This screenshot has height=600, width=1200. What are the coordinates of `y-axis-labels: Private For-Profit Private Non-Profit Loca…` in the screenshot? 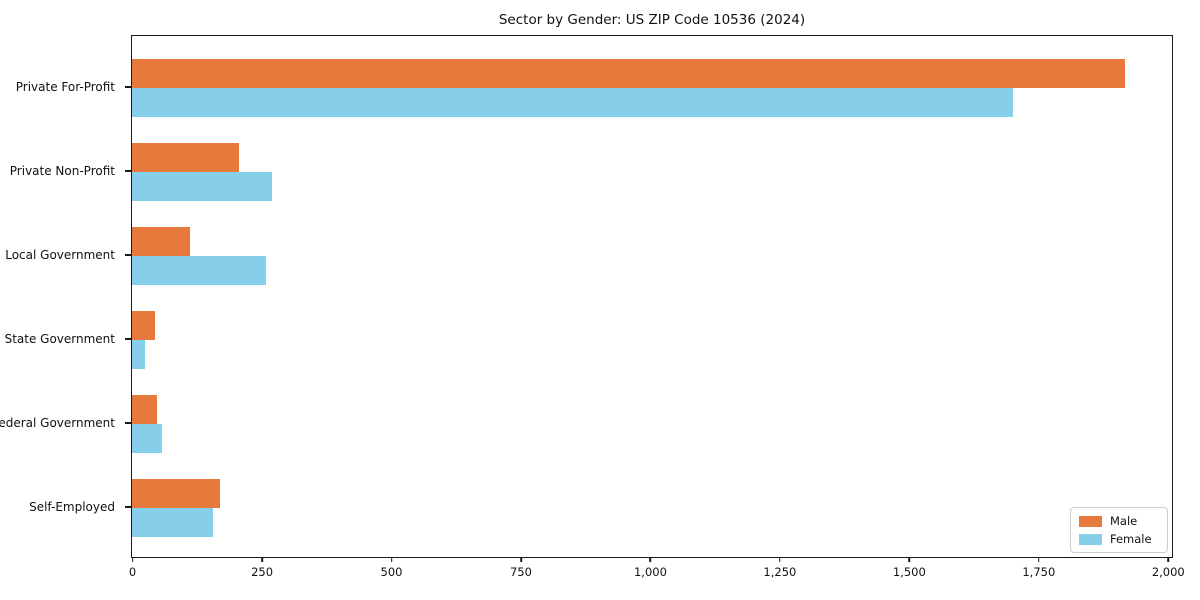 It's located at (65, 300).